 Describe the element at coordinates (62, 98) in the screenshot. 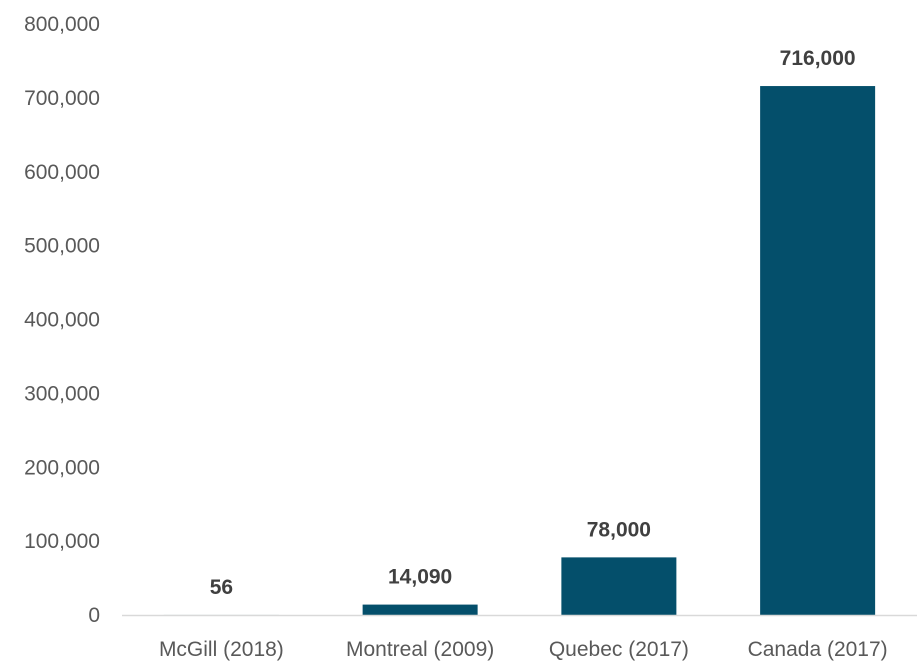

I see `y-tick-label: 700,000` at that location.